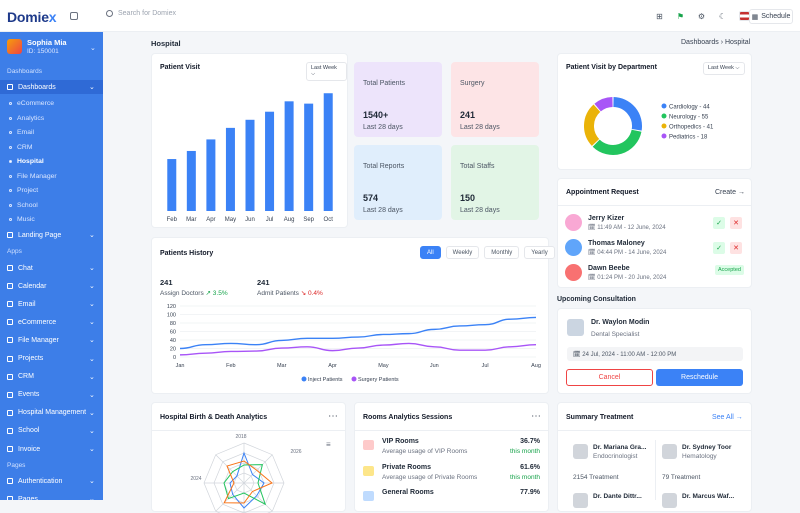 Image resolution: width=800 pixels, height=513 pixels. I want to click on sidebar-subitem-crm: CRM, so click(51, 147).